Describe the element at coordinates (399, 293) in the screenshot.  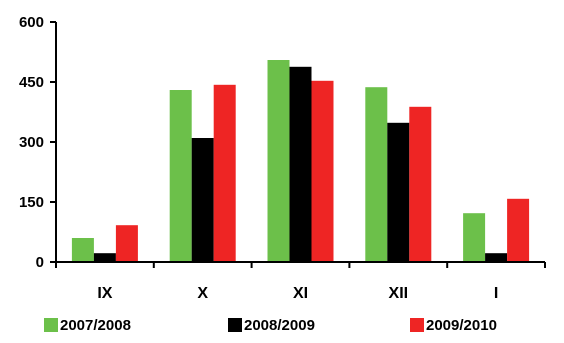
I see `x-tick-label: XII` at that location.